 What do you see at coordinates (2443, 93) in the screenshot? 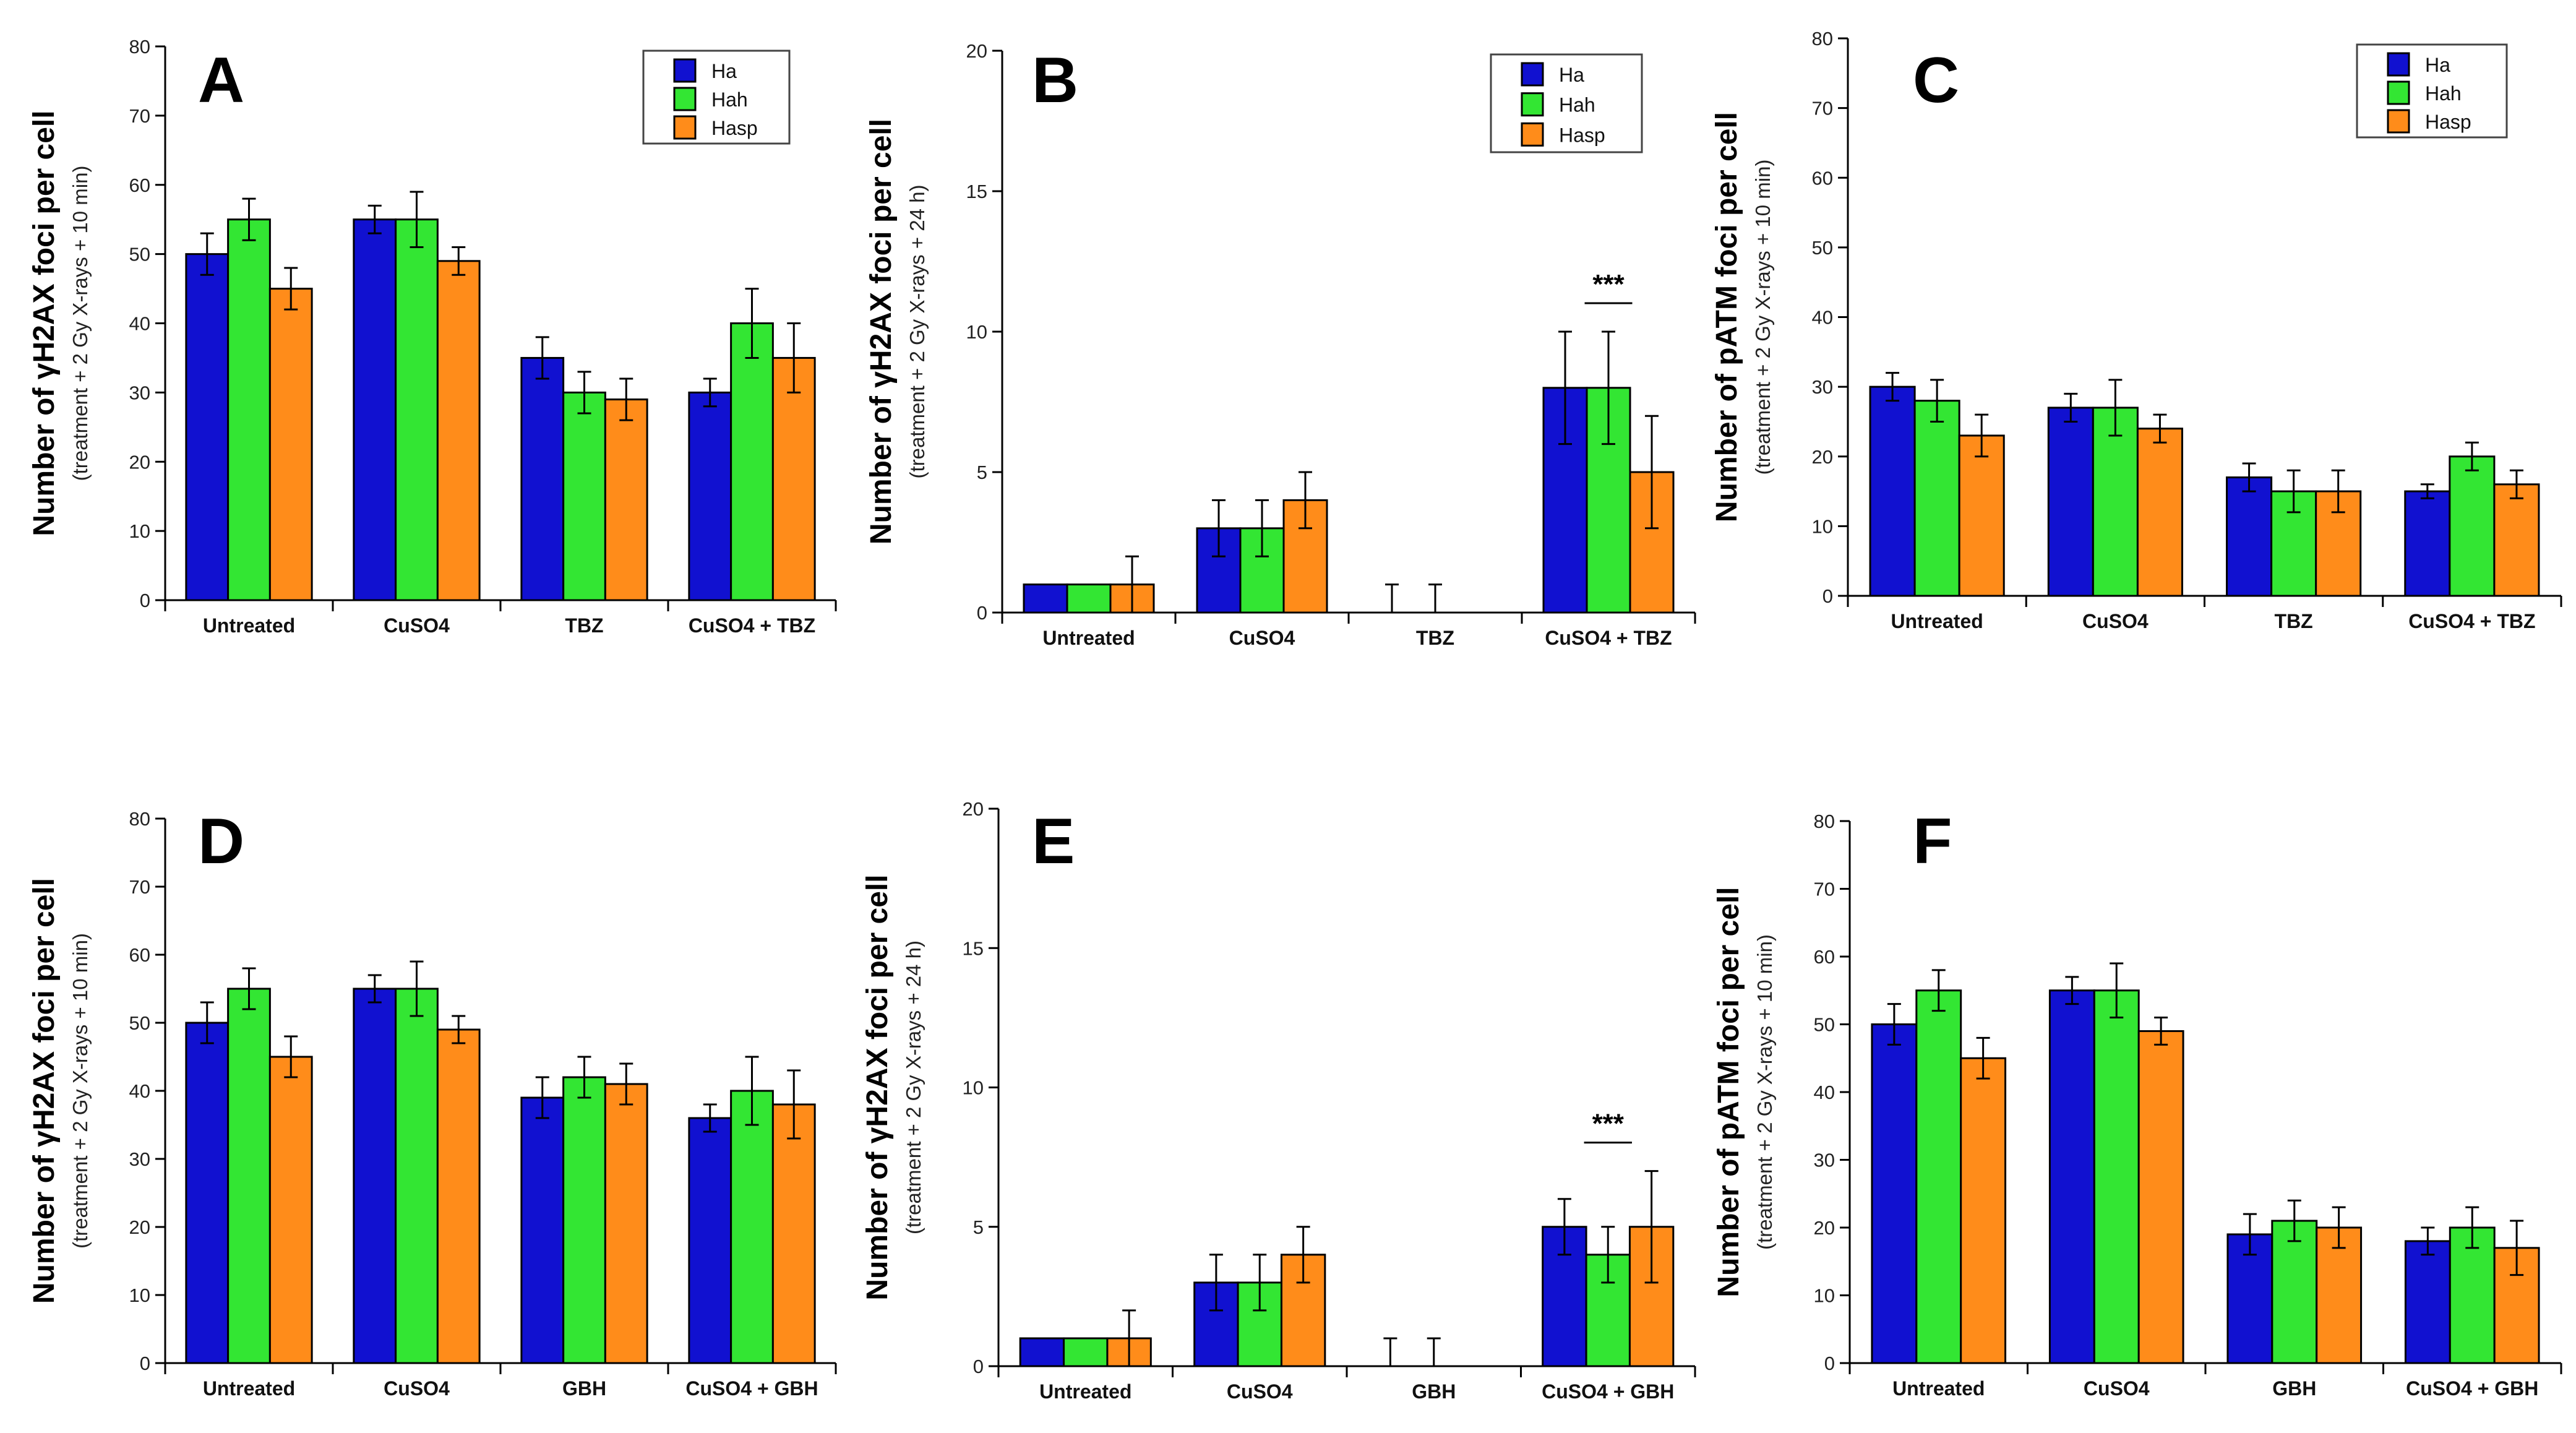
I see `legend-label-Hah: Hah` at bounding box center [2443, 93].